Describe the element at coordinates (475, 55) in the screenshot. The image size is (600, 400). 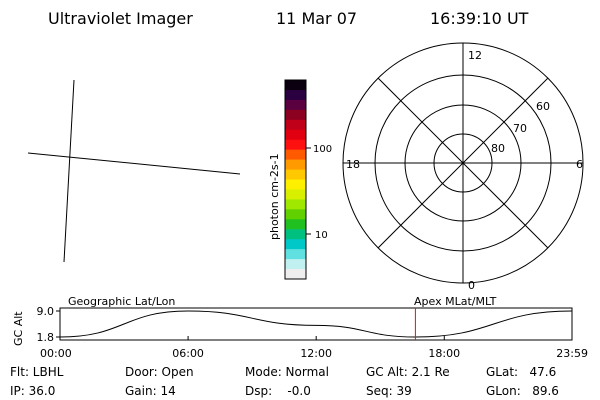
I see `mlt-label-12: 12` at that location.